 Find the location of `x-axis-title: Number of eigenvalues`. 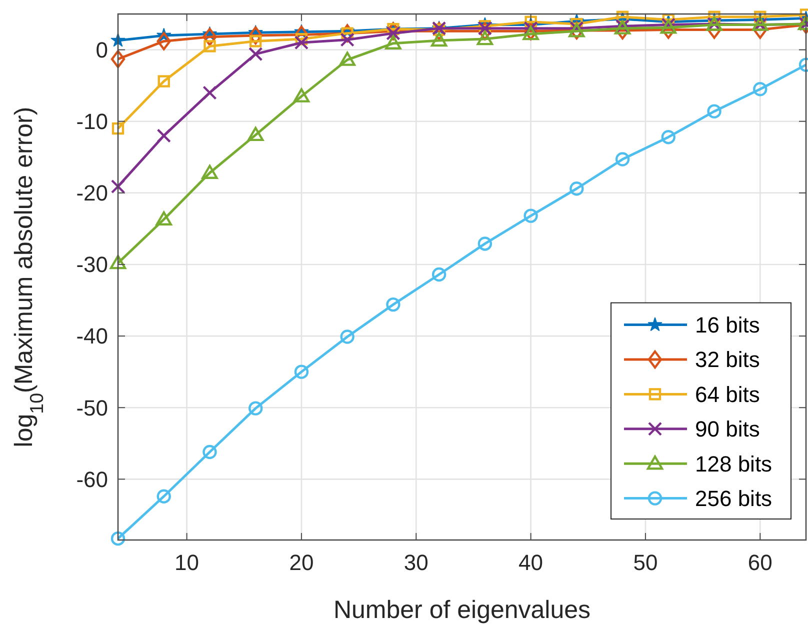

x-axis-title: Number of eigenvalues is located at coordinates (462, 610).